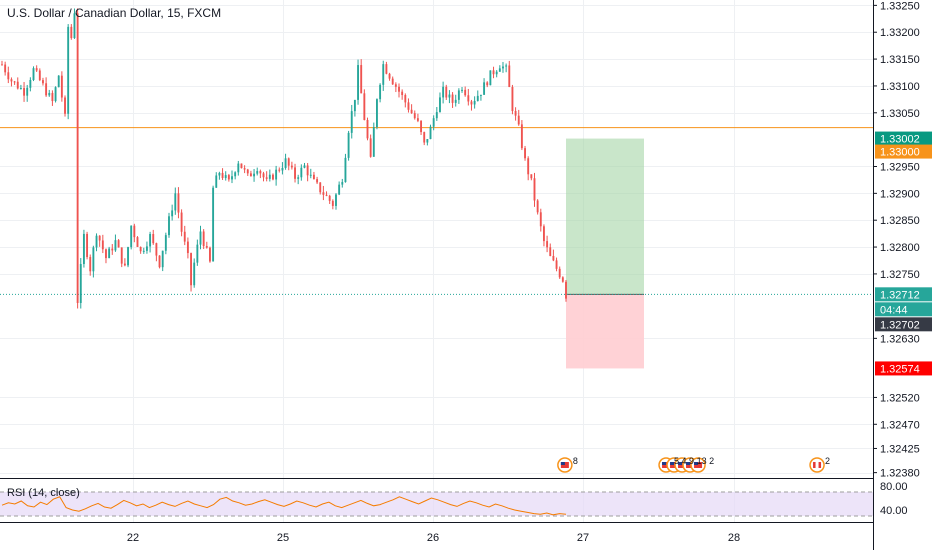  What do you see at coordinates (567, 464) in the screenshot?
I see `event-us-icon: 8` at bounding box center [567, 464].